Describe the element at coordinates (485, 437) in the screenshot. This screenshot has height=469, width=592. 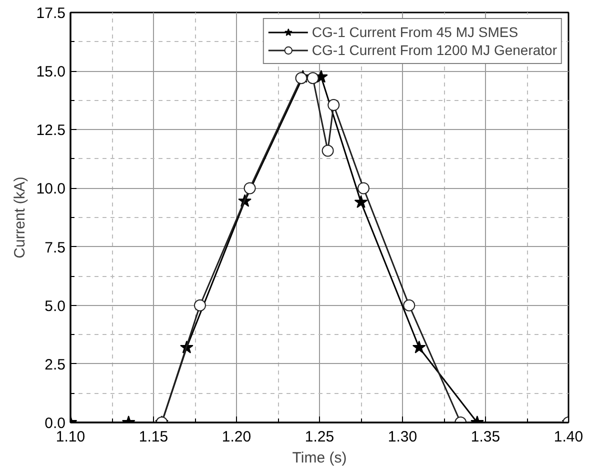
I see `x-tick-label: 1.35` at that location.